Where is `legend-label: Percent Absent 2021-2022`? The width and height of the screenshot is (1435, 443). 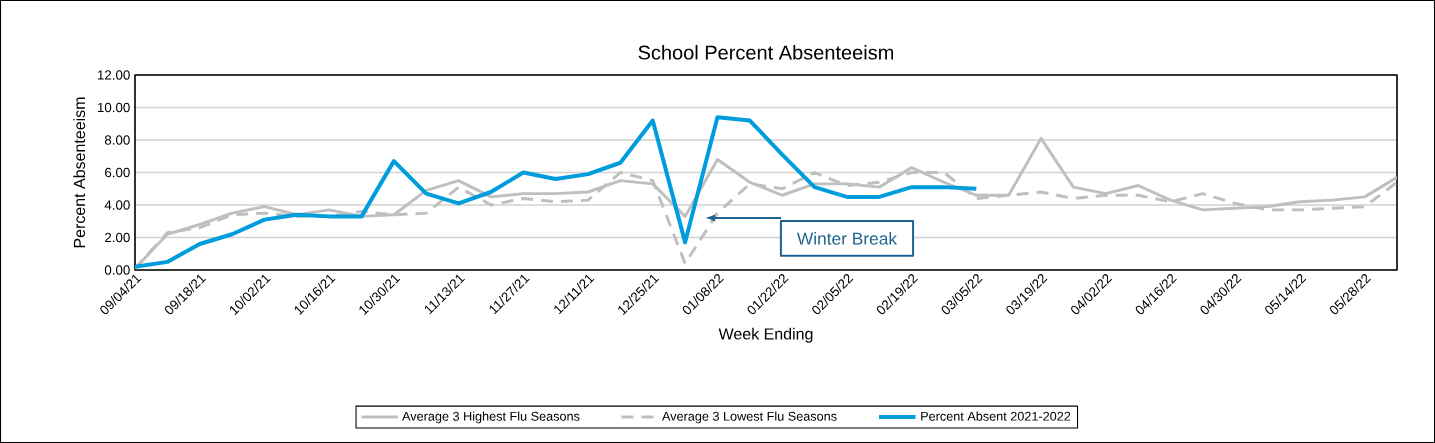 legend-label: Percent Absent 2021-2022 is located at coordinates (996, 416).